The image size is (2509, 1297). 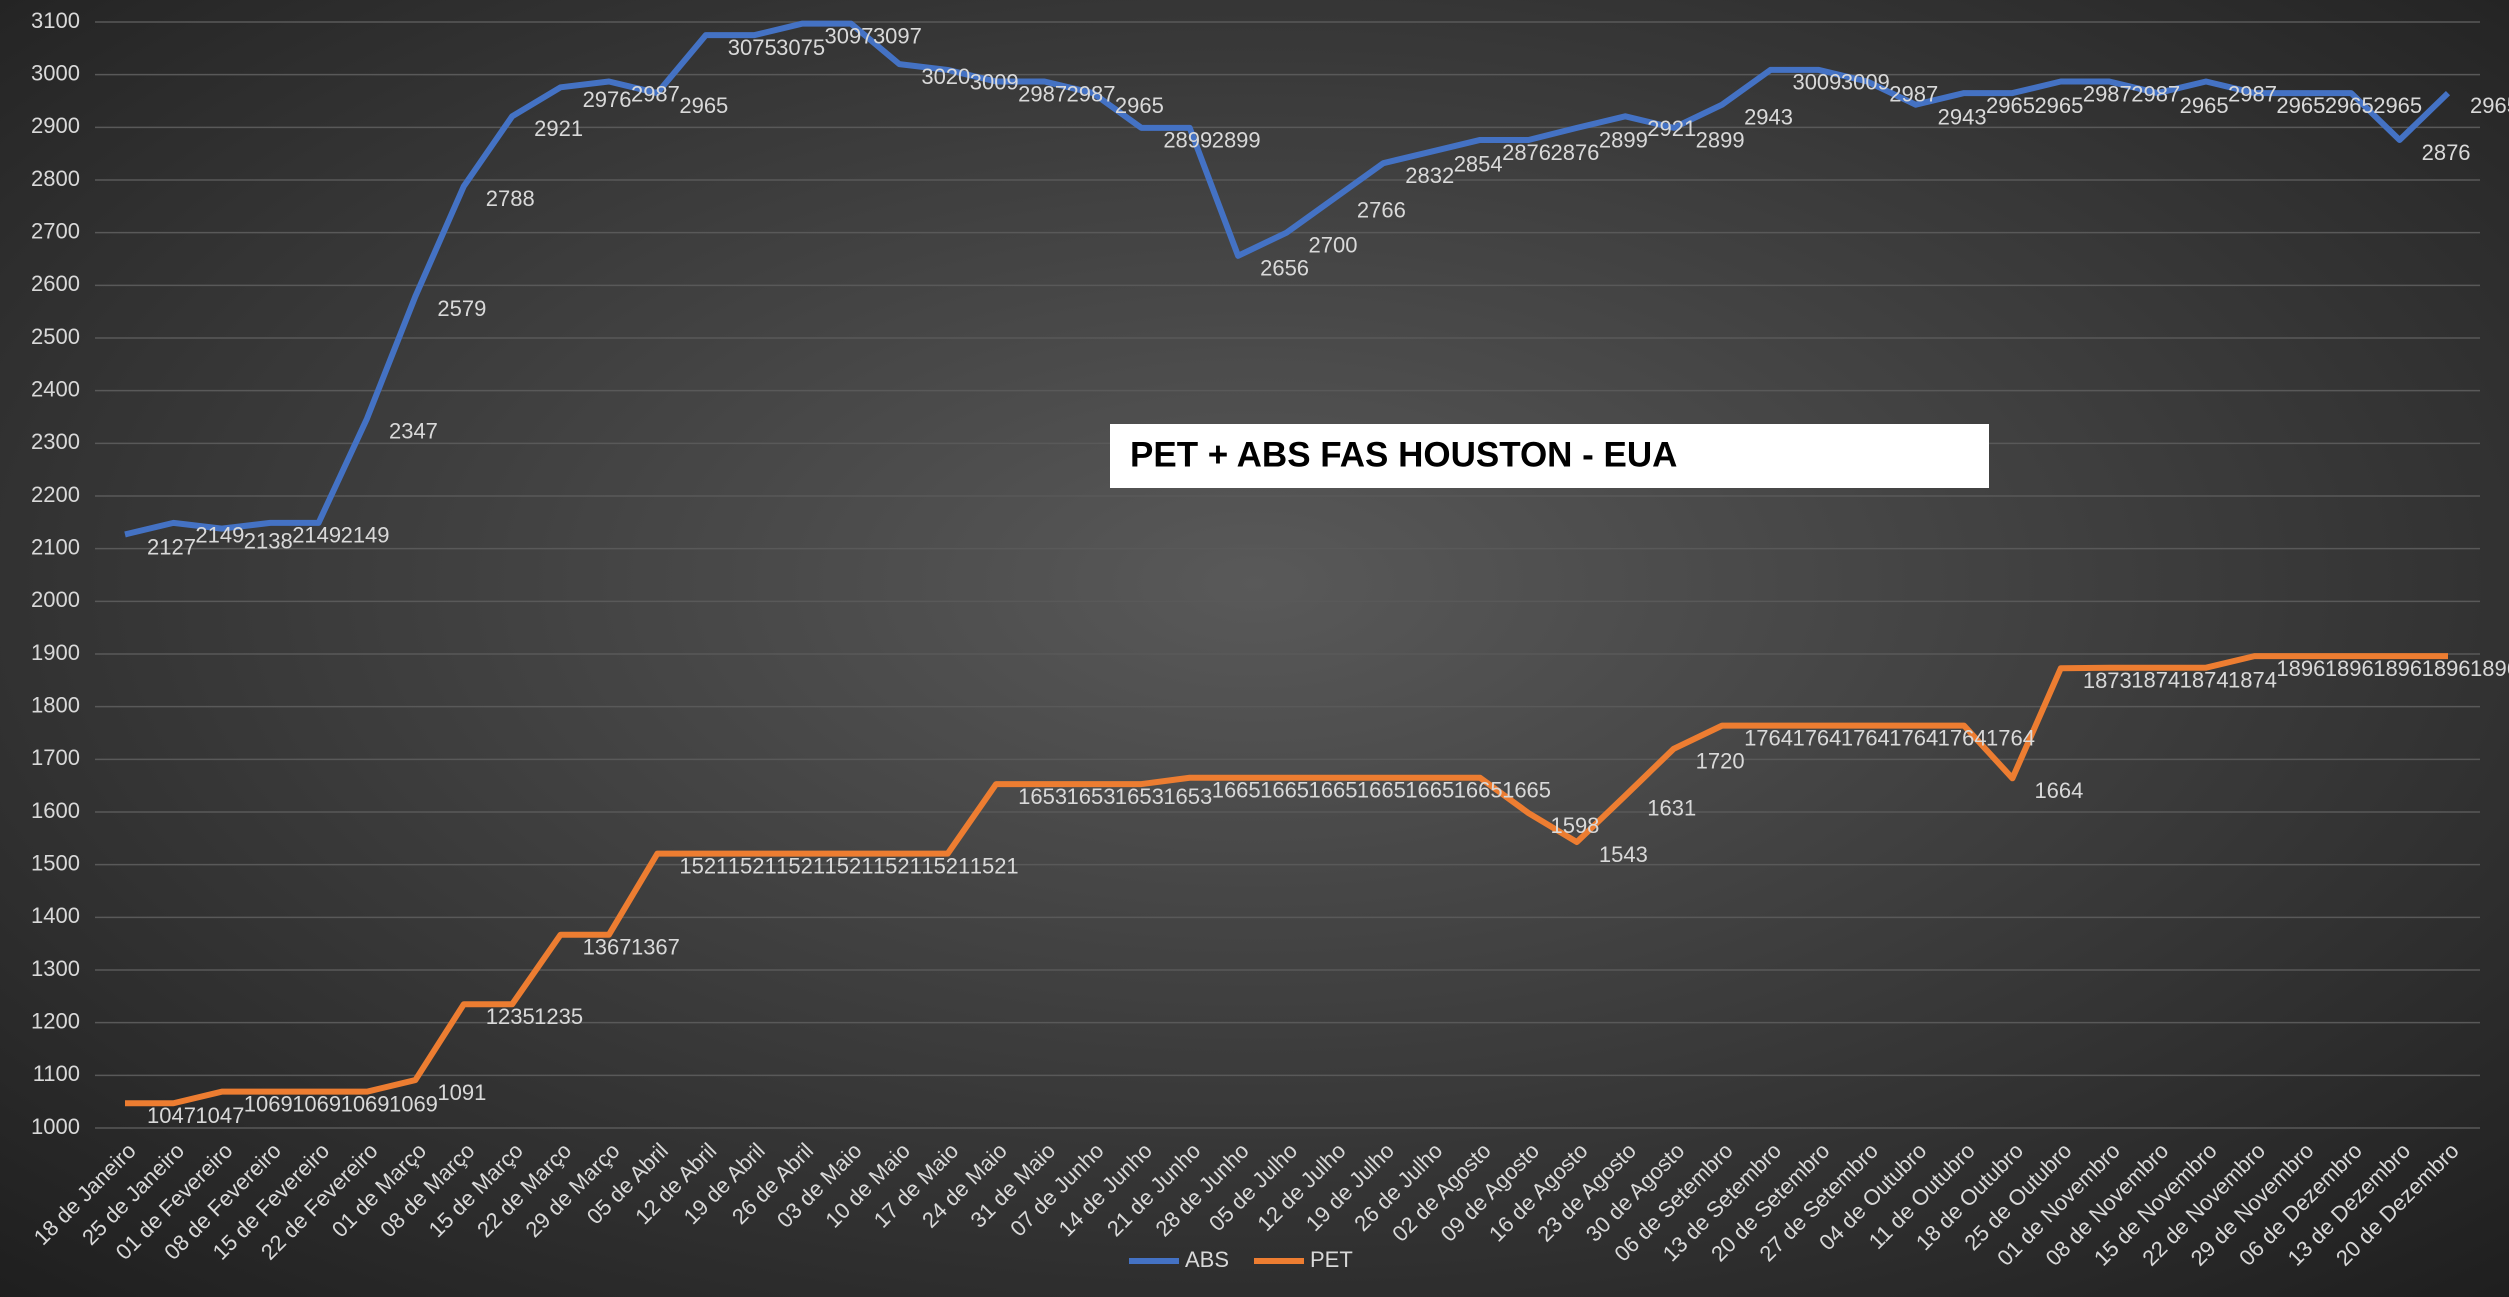 What do you see at coordinates (945, 76) in the screenshot?
I see `data-label: 3020` at bounding box center [945, 76].